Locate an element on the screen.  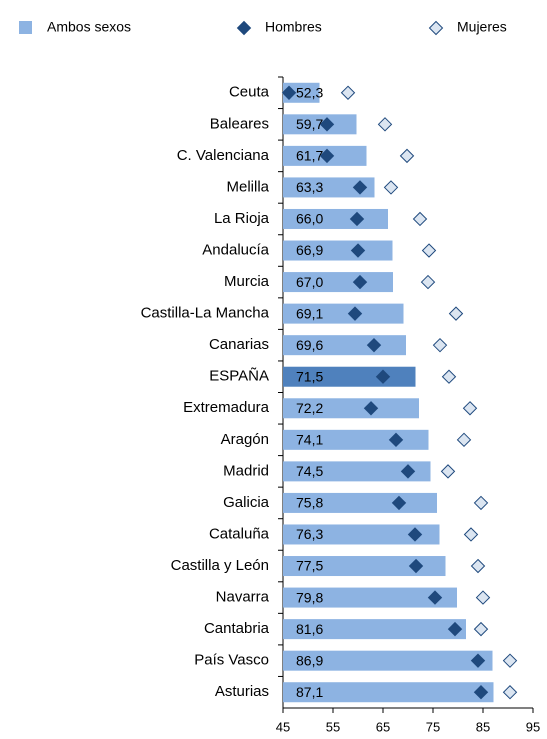
bar-value-label: 75,8 is located at coordinates (309, 503).